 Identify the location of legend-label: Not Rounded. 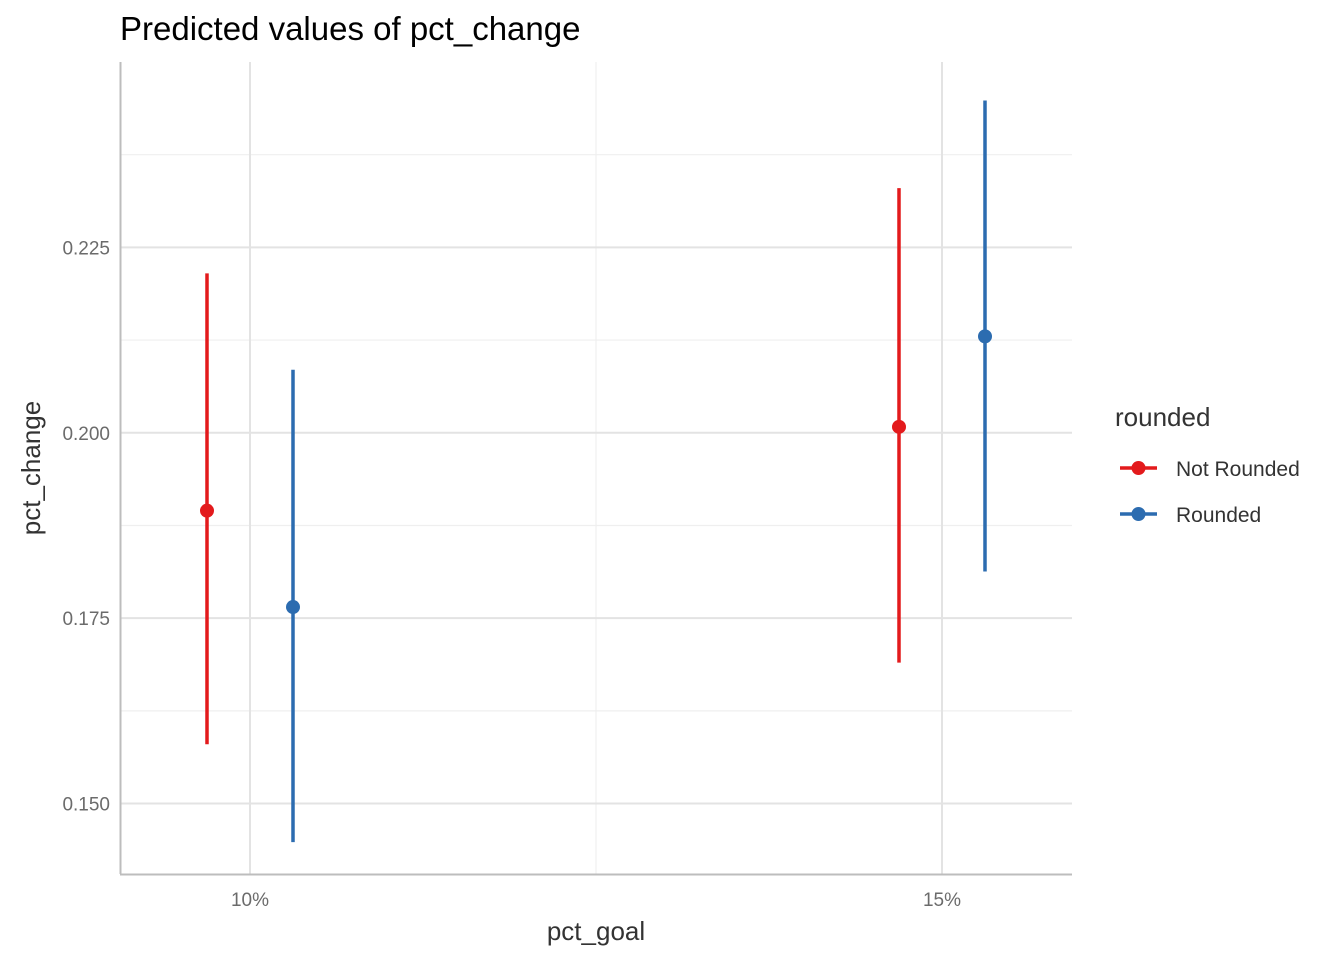
(1238, 469).